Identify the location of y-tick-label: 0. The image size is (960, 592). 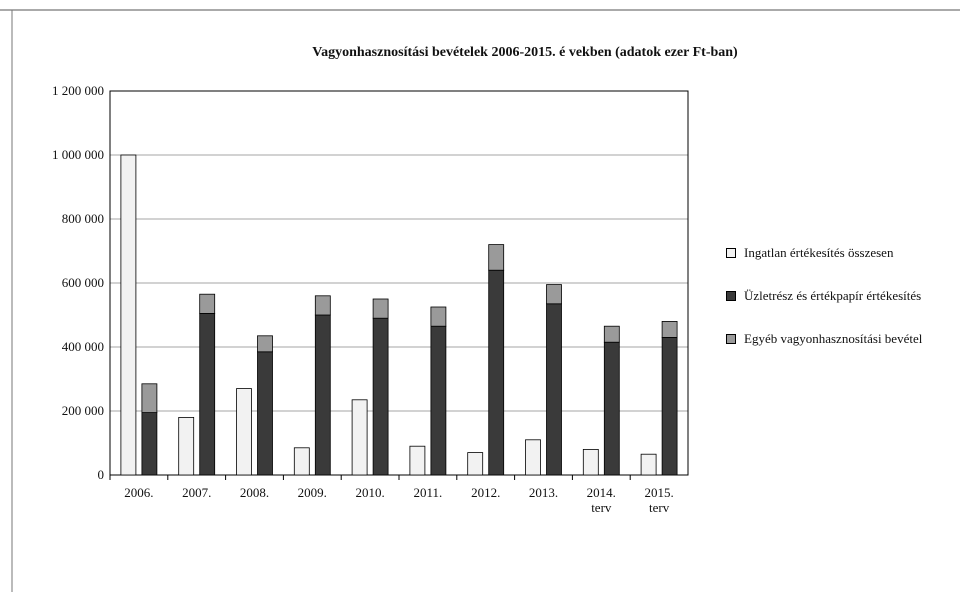
(101, 474).